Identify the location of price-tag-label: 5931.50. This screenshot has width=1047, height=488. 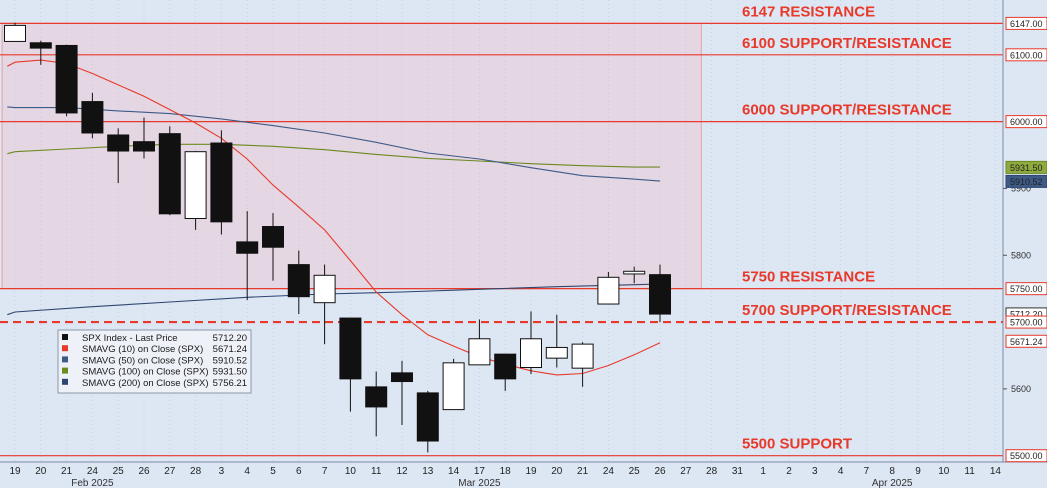
(1026, 168).